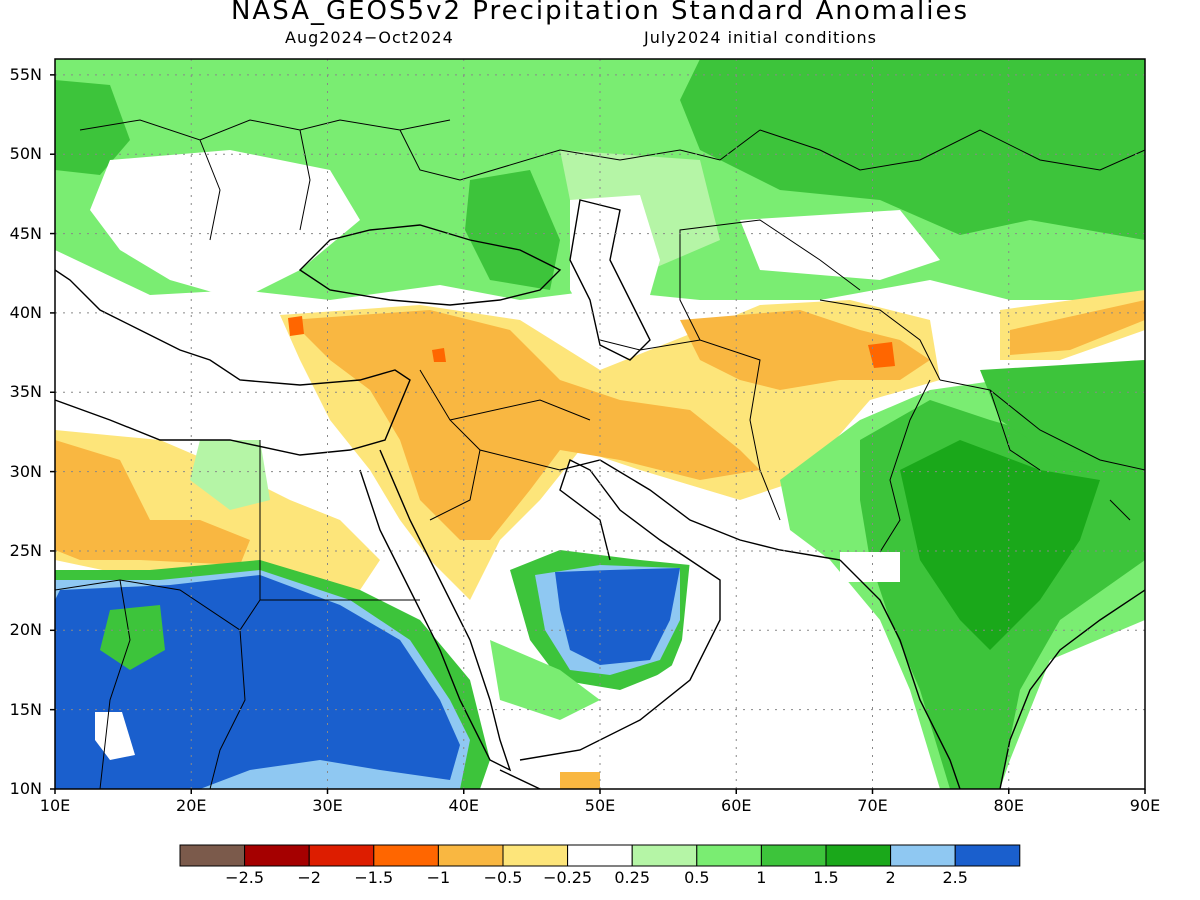  What do you see at coordinates (697, 877) in the screenshot?
I see `colorbar-label: 0.5` at bounding box center [697, 877].